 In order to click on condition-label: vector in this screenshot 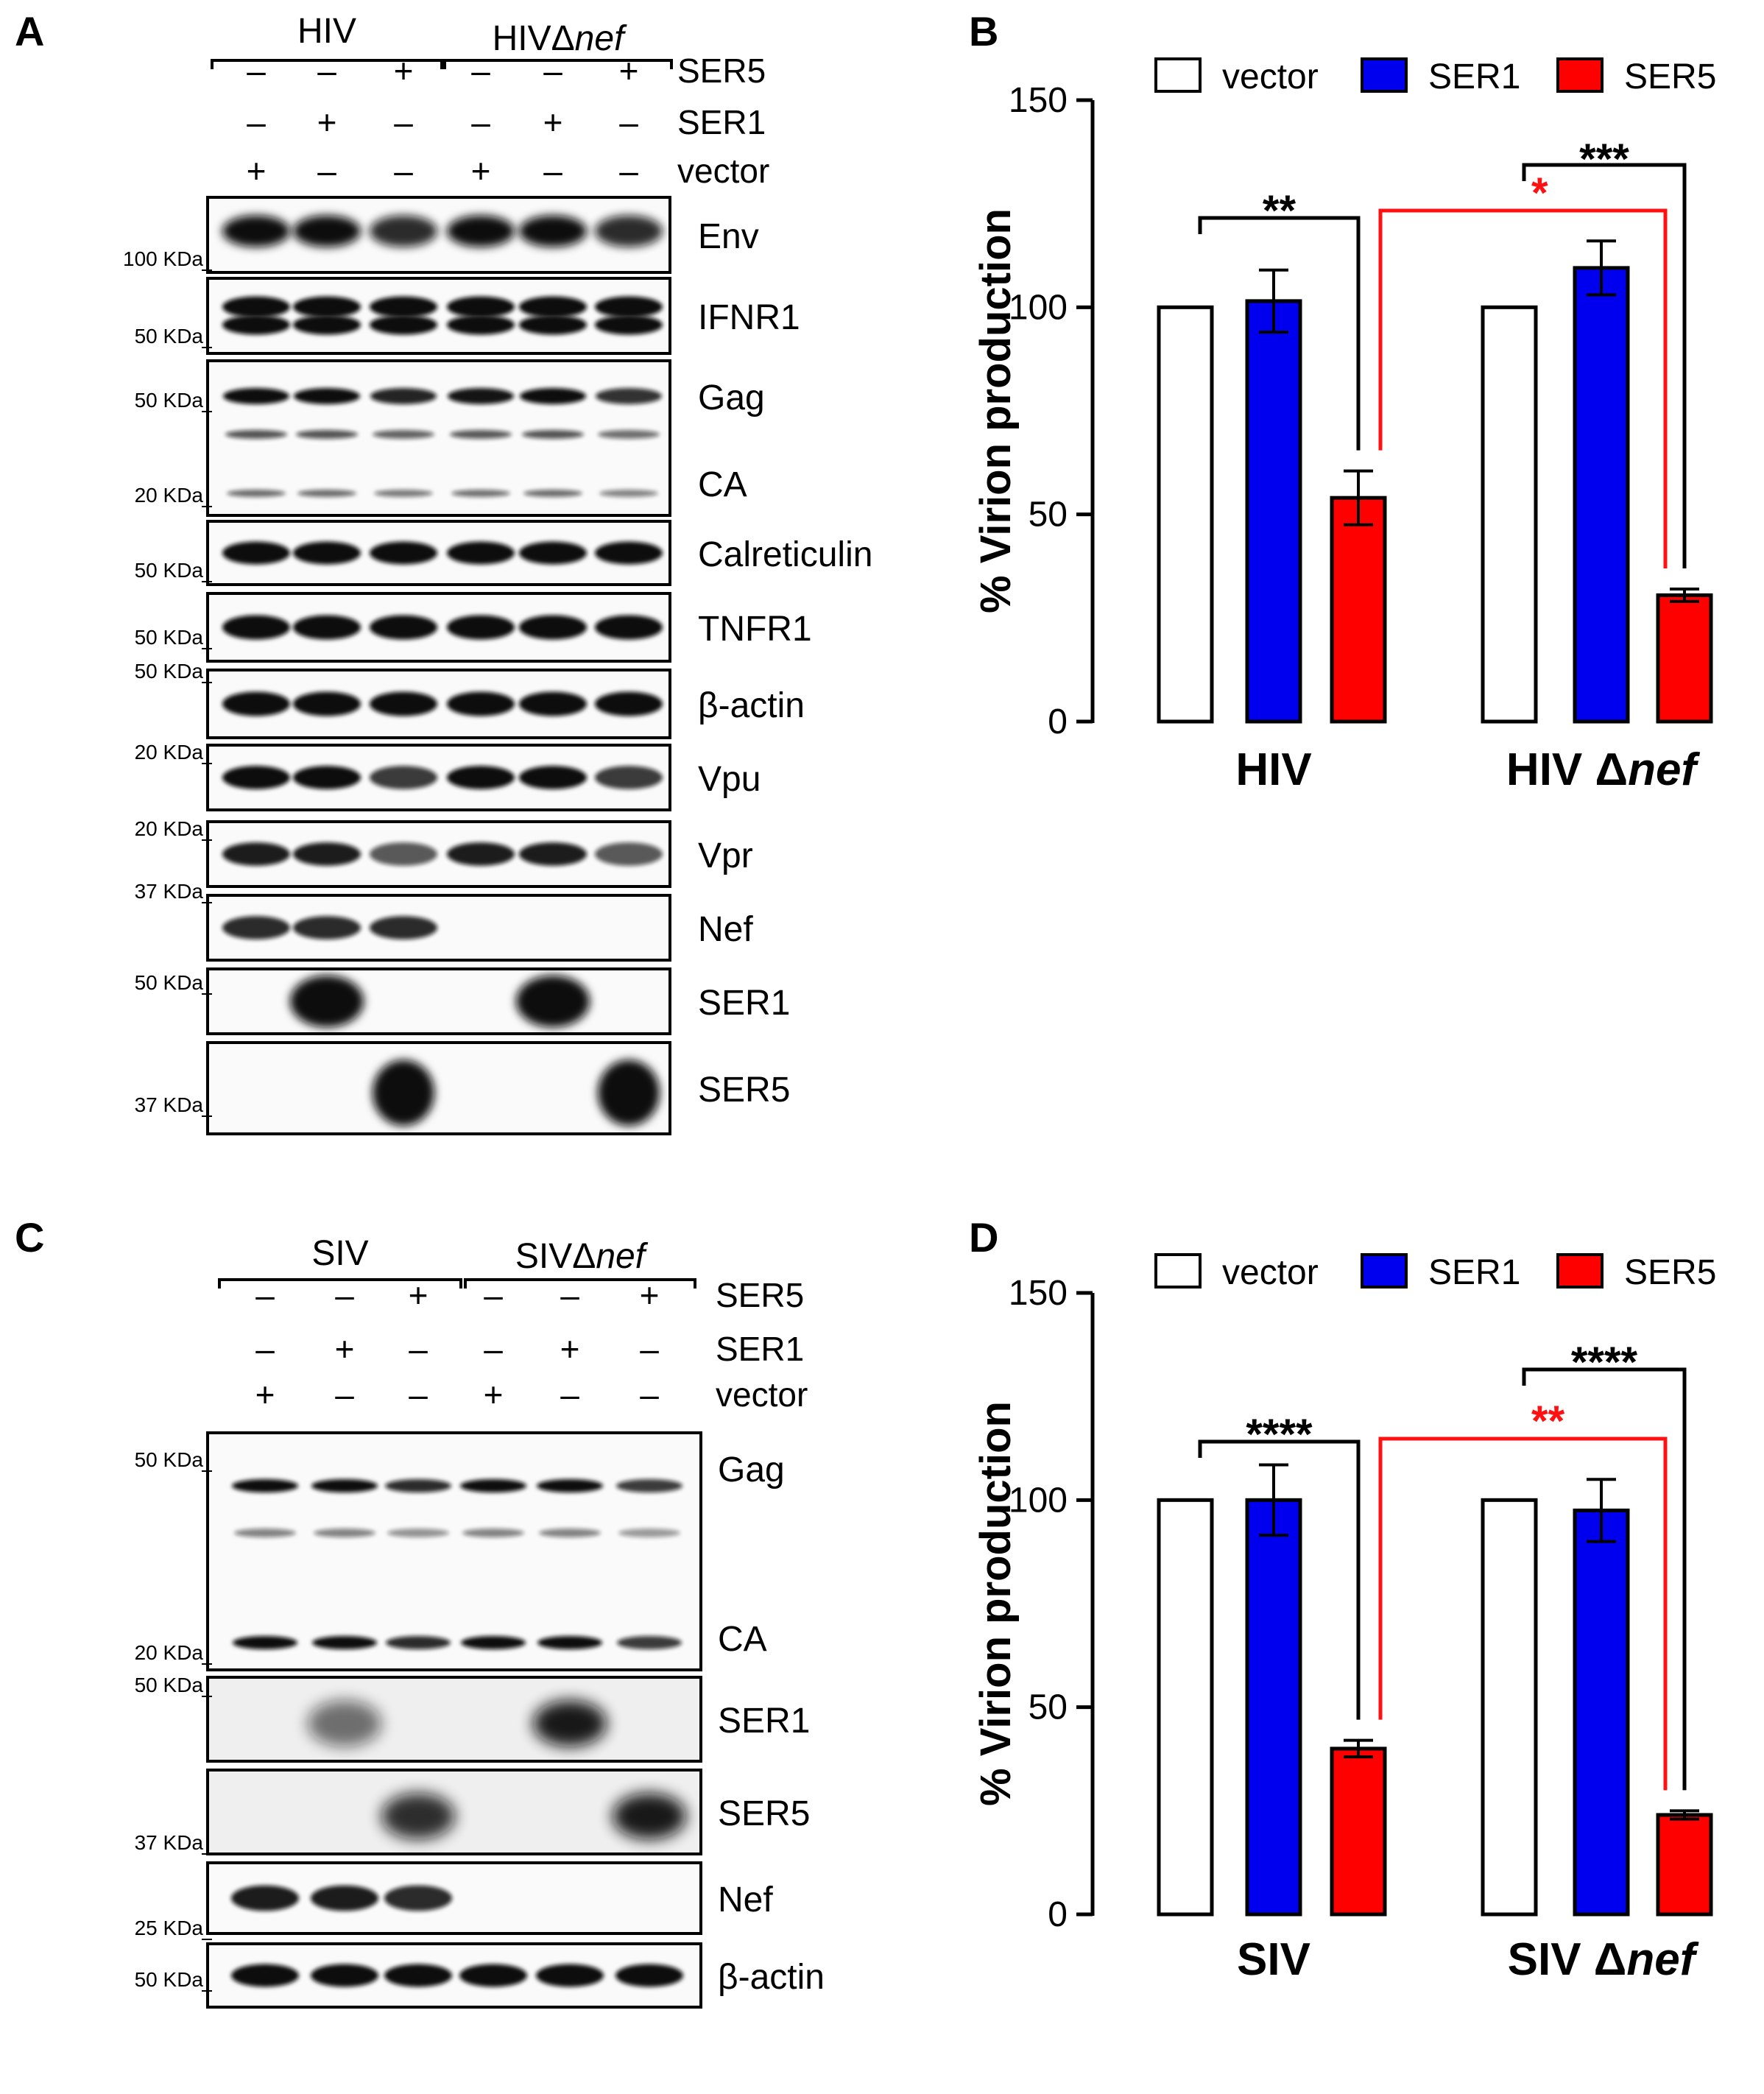, I will do `click(723, 171)`.